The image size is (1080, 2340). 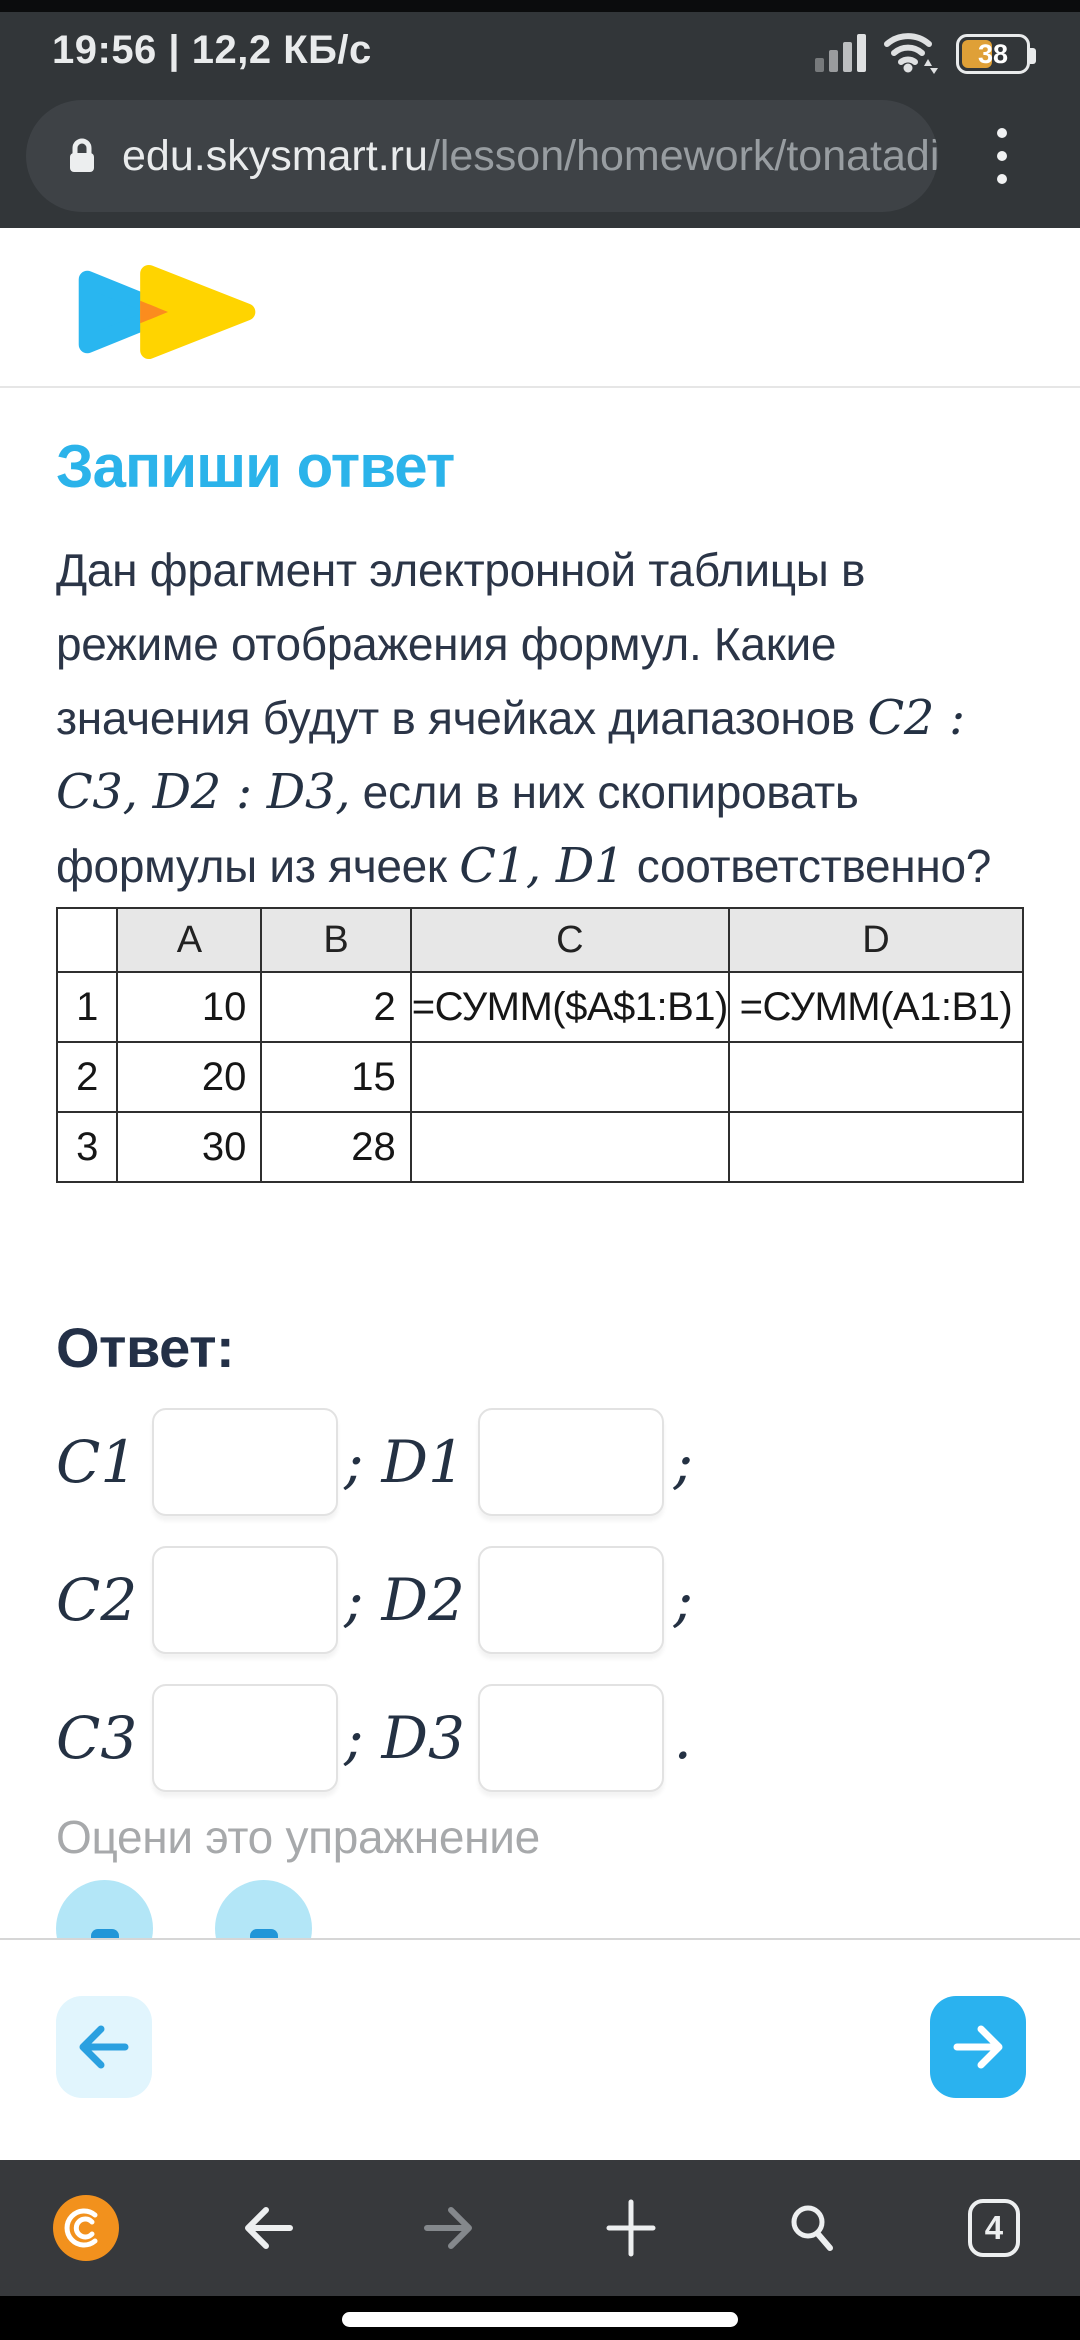 What do you see at coordinates (82, 155) in the screenshot?
I see `lock-icon` at bounding box center [82, 155].